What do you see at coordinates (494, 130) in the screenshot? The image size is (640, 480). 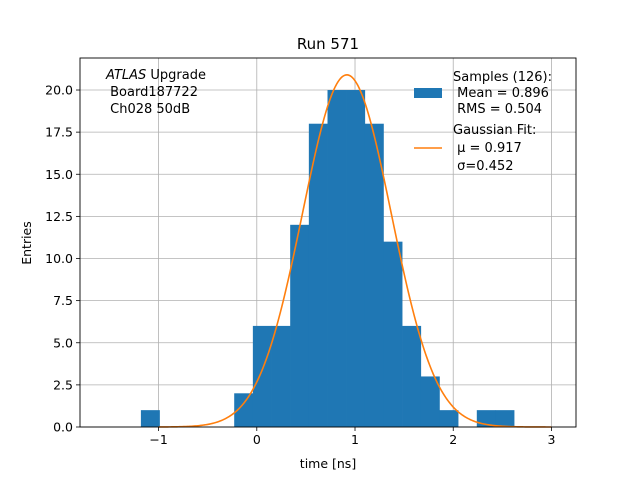 I see `legend-fit-line-1: Gaussian Fit:` at bounding box center [494, 130].